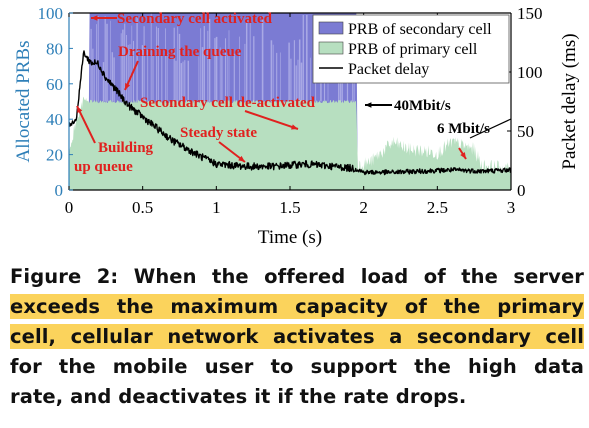 This screenshot has height=428, width=589. What do you see at coordinates (437, 207) in the screenshot?
I see `x-tick-label: 2.5` at bounding box center [437, 207].